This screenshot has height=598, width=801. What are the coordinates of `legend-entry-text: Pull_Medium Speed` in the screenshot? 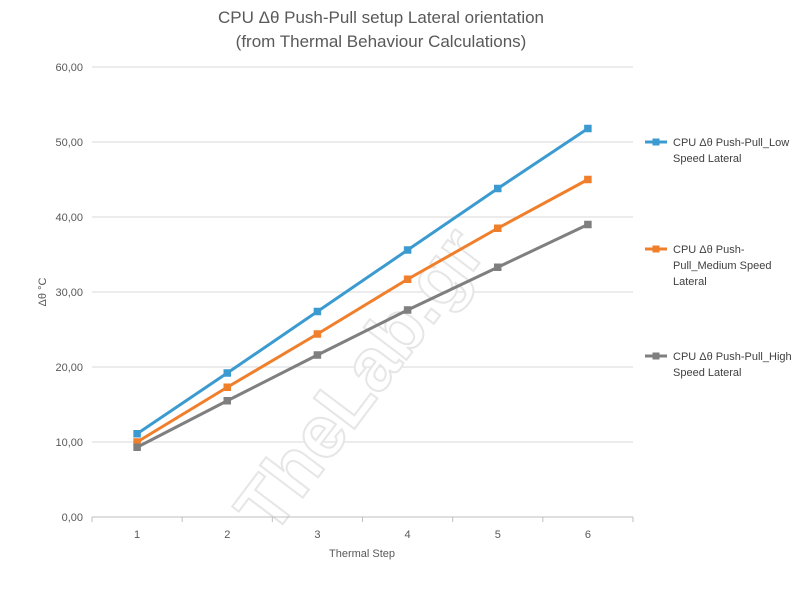 It's located at (722, 266).